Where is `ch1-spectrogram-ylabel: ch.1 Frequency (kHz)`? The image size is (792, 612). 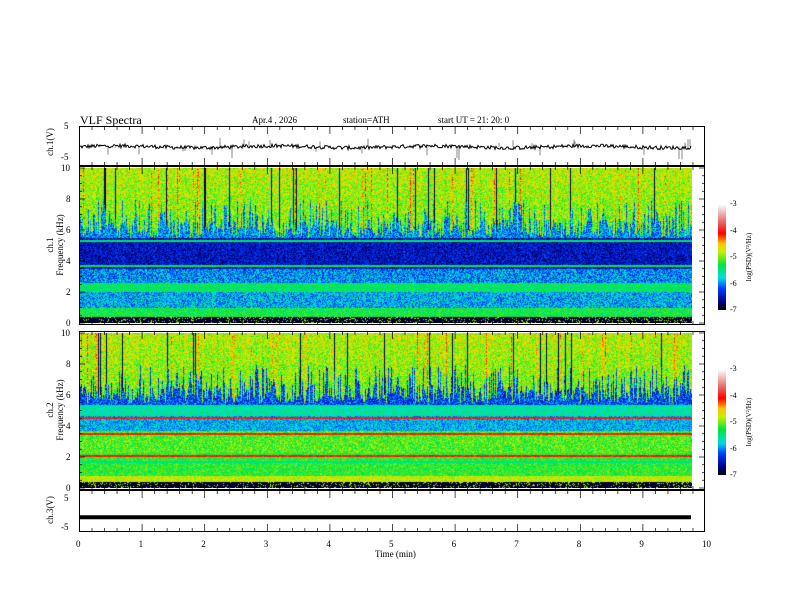
ch1-spectrogram-ylabel: ch.1 Frequency (kHz) is located at coordinates (55, 245).